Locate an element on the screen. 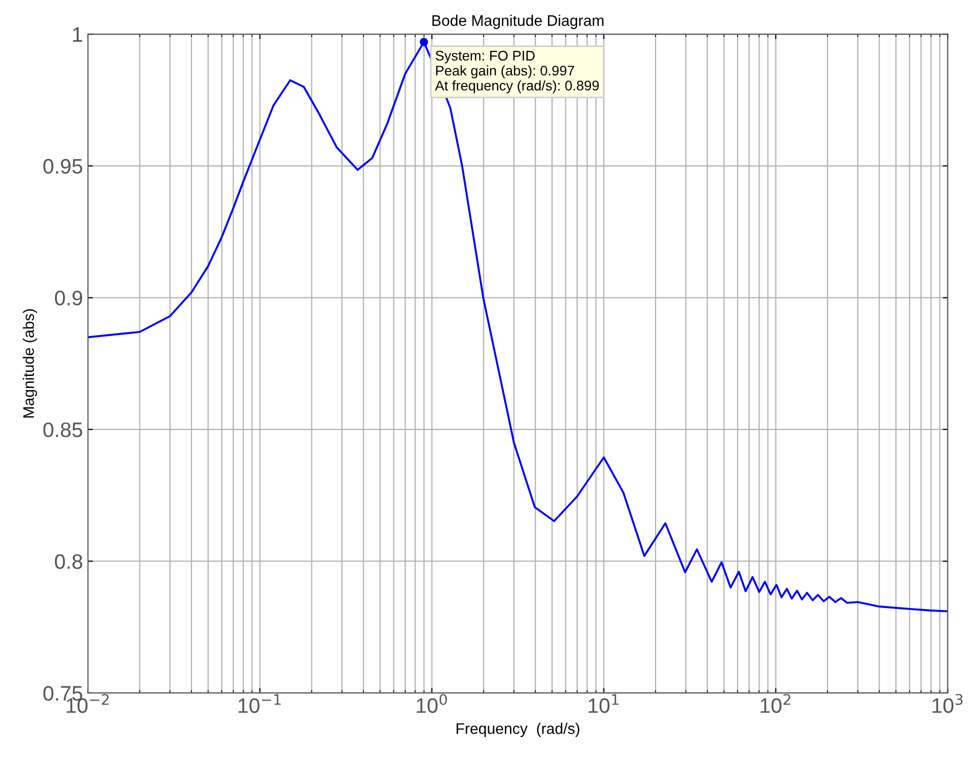 The width and height of the screenshot is (972, 759). y-tick-label: 1 is located at coordinates (77, 34).